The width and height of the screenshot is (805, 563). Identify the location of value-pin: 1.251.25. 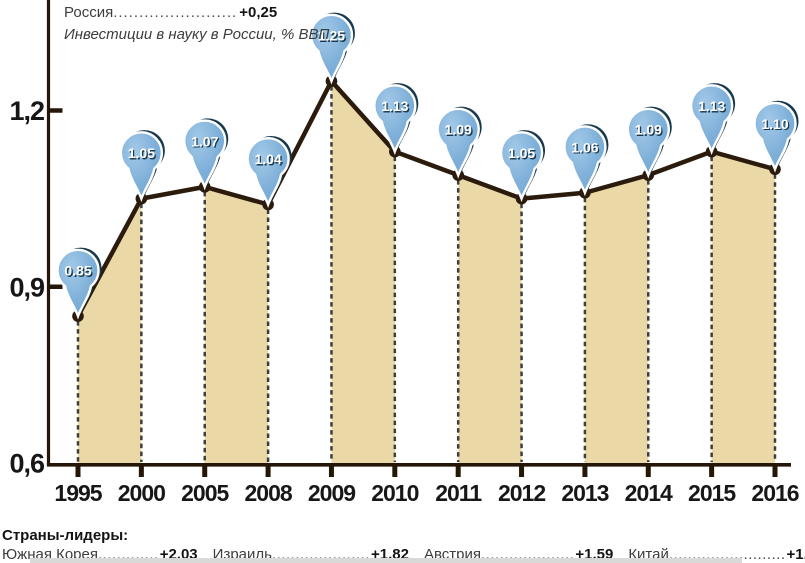
(332, 48).